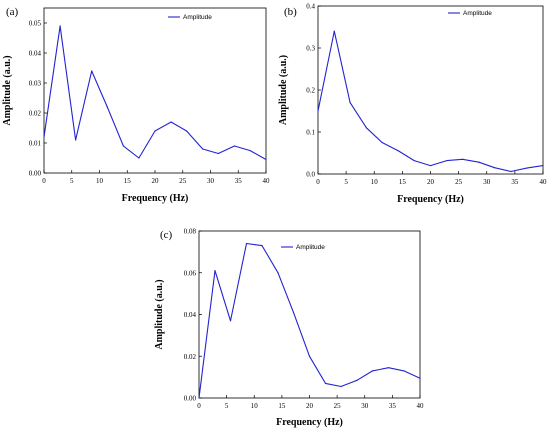  What do you see at coordinates (35, 84) in the screenshot?
I see `y-tick-label: 0.03` at bounding box center [35, 84].